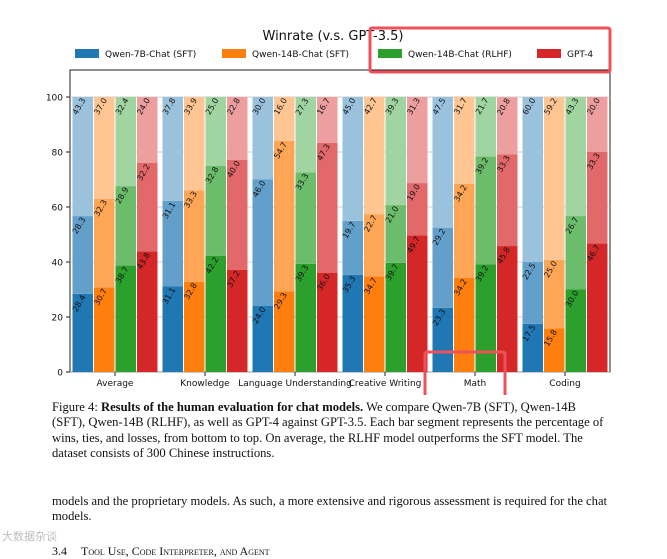 The image size is (667, 559). What do you see at coordinates (75, 407) in the screenshot?
I see `caption-label: Figure 4:` at bounding box center [75, 407].